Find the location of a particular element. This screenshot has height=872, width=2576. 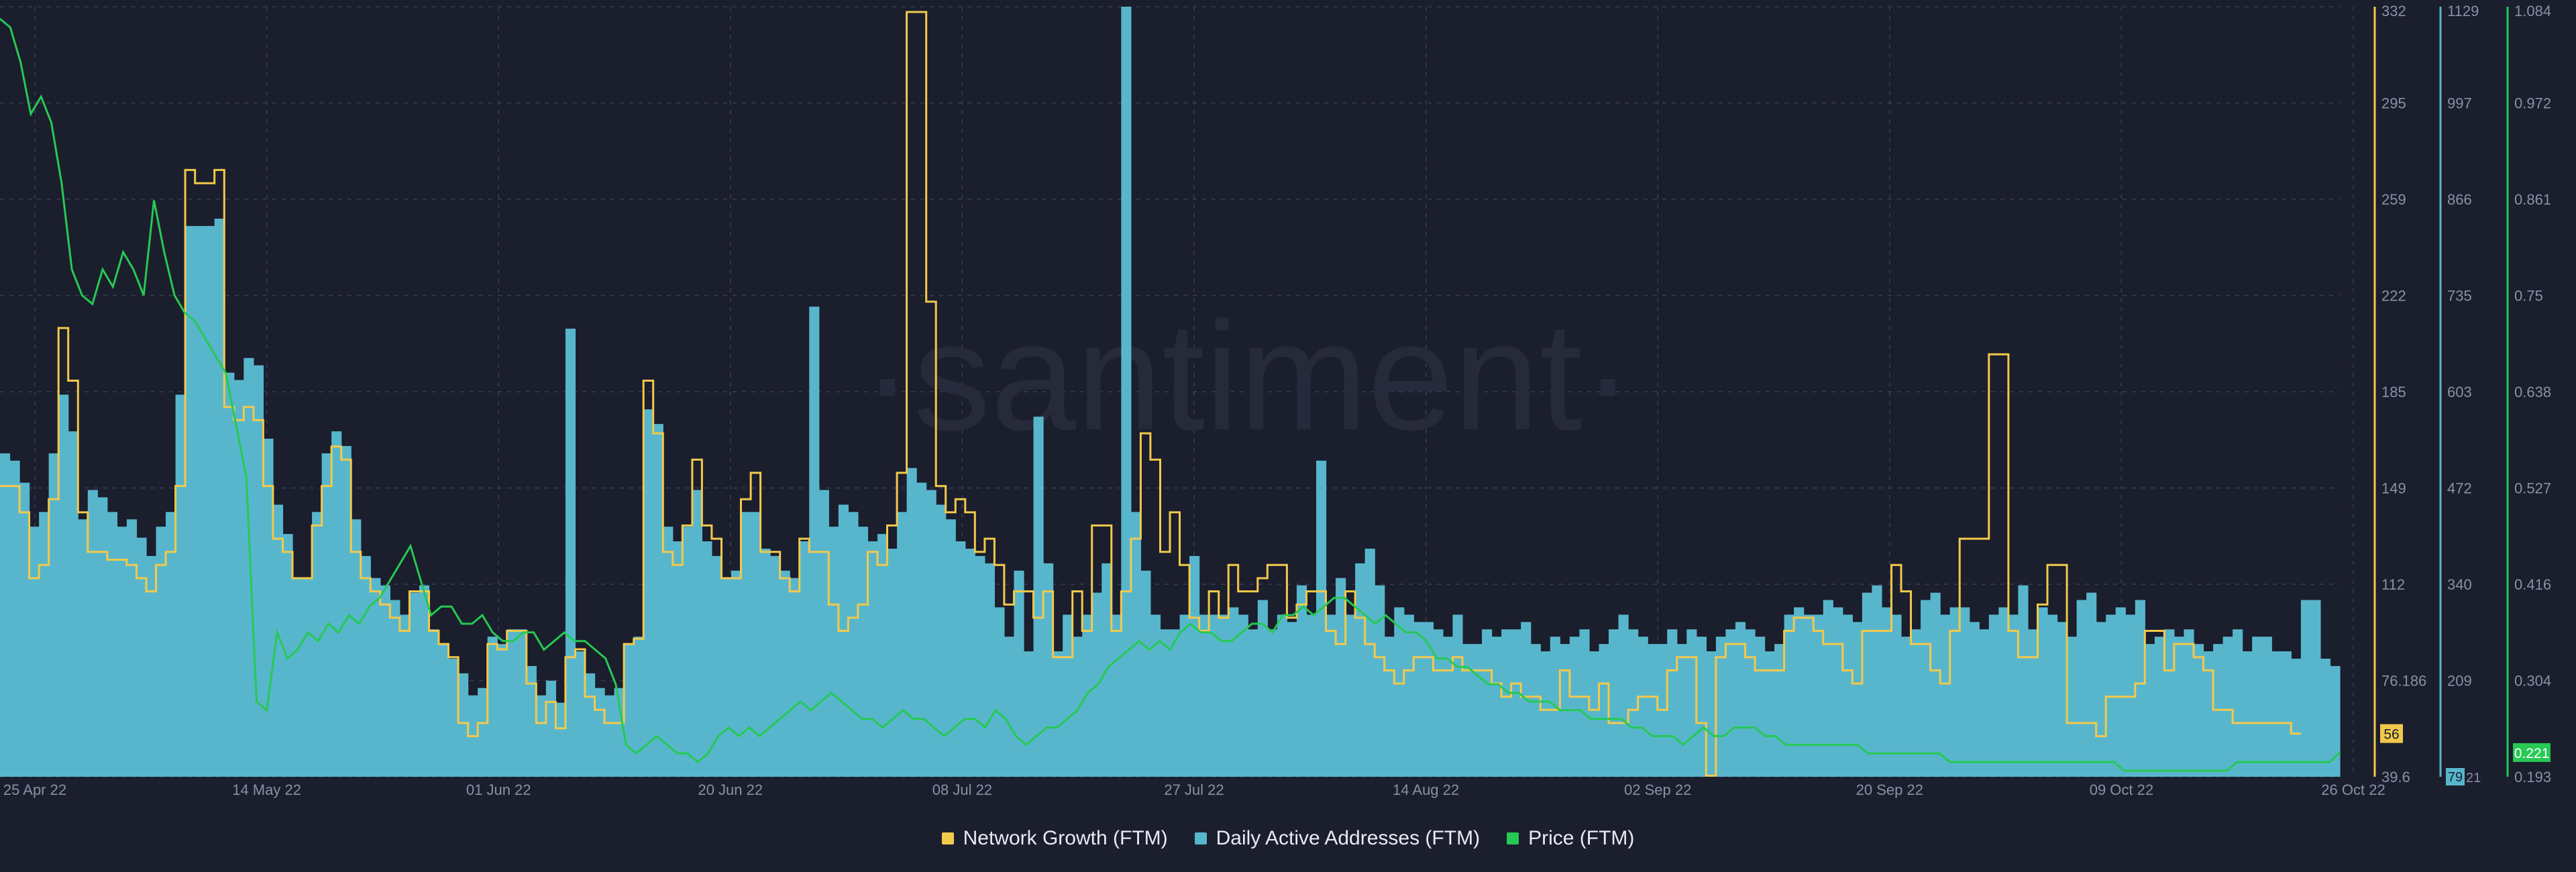

legend-swatch-daily-active-addresses is located at coordinates (1200, 838).